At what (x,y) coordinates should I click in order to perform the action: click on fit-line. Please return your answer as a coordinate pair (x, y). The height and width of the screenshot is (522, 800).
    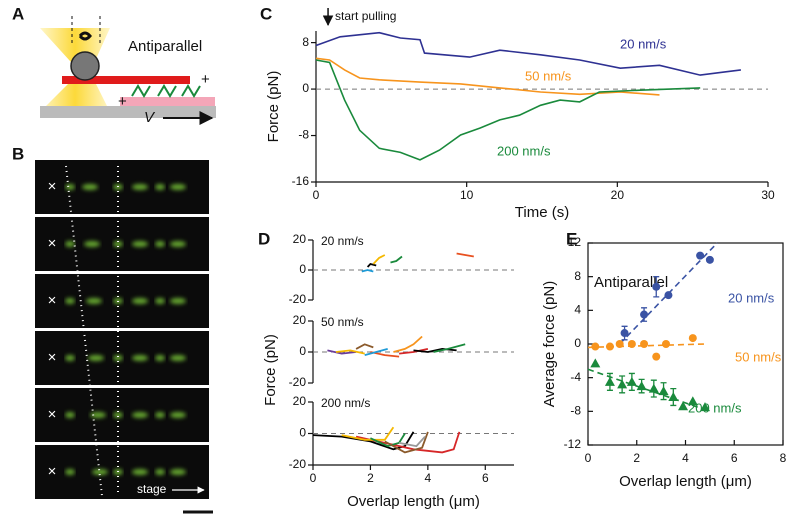
    Looking at the image, I should click on (646, 389).